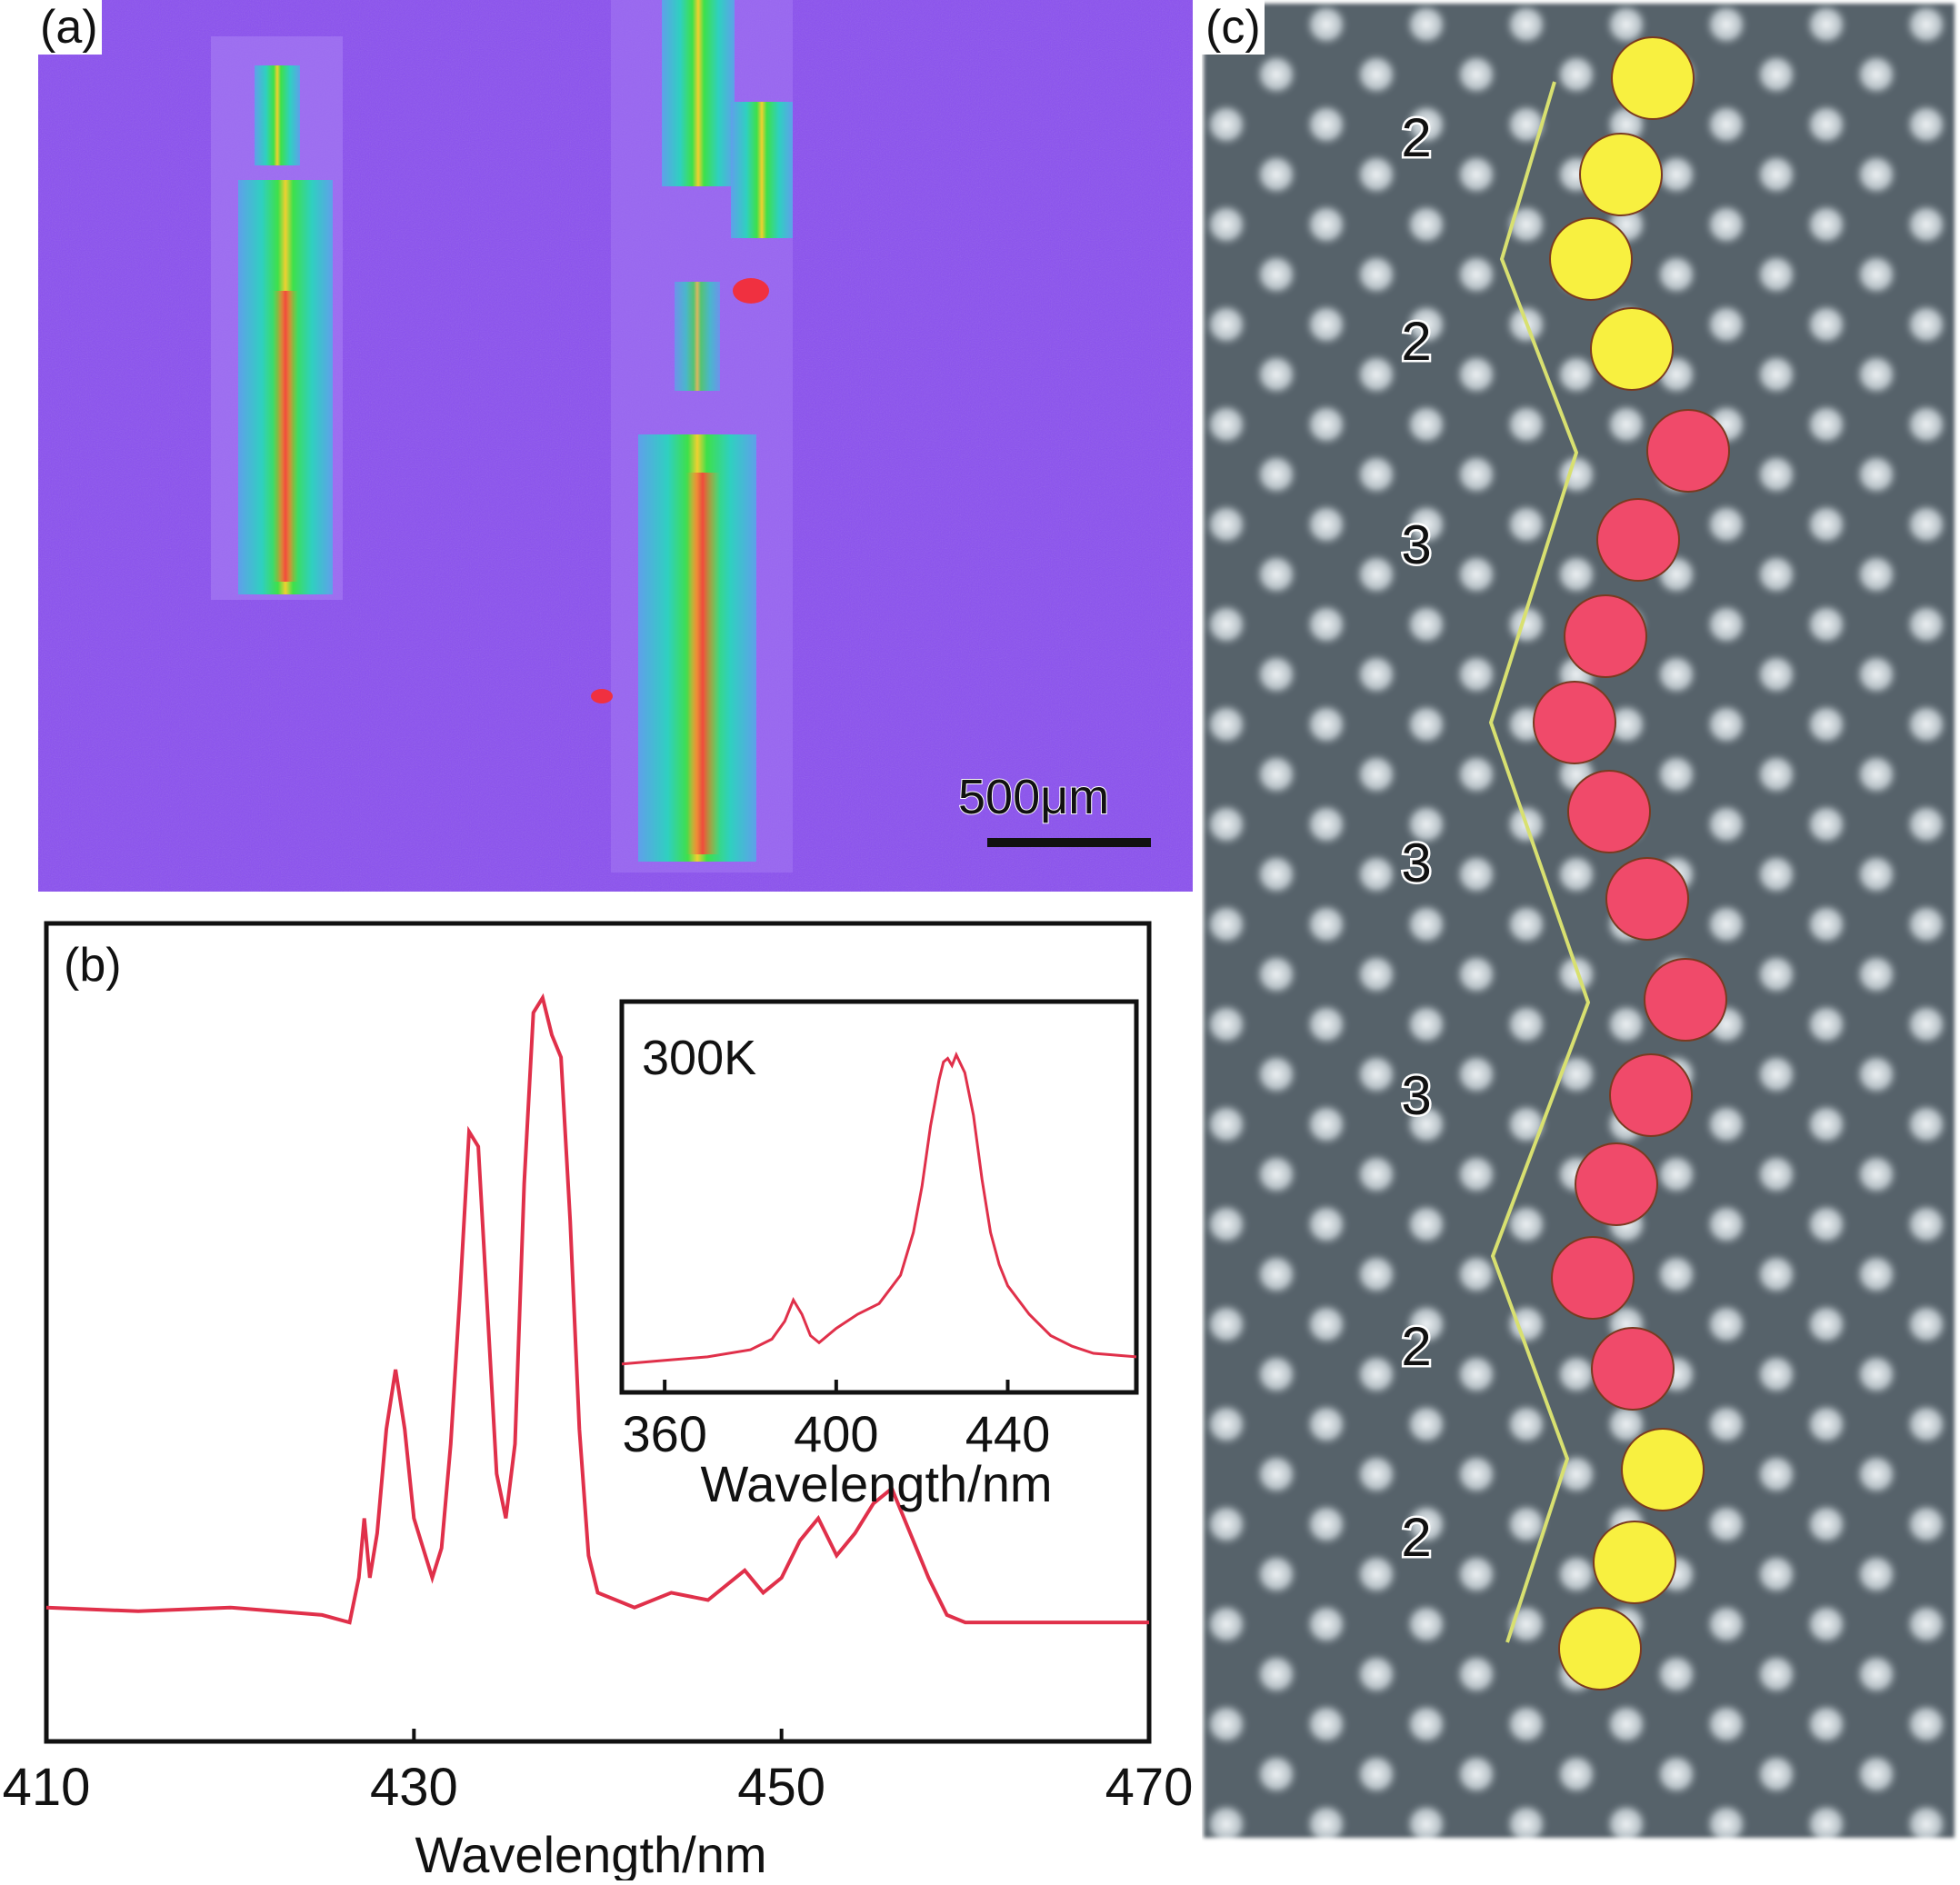 This screenshot has height=1885, width=1960. Describe the element at coordinates (698, 336) in the screenshot. I see `right-stripe-mid` at that location.